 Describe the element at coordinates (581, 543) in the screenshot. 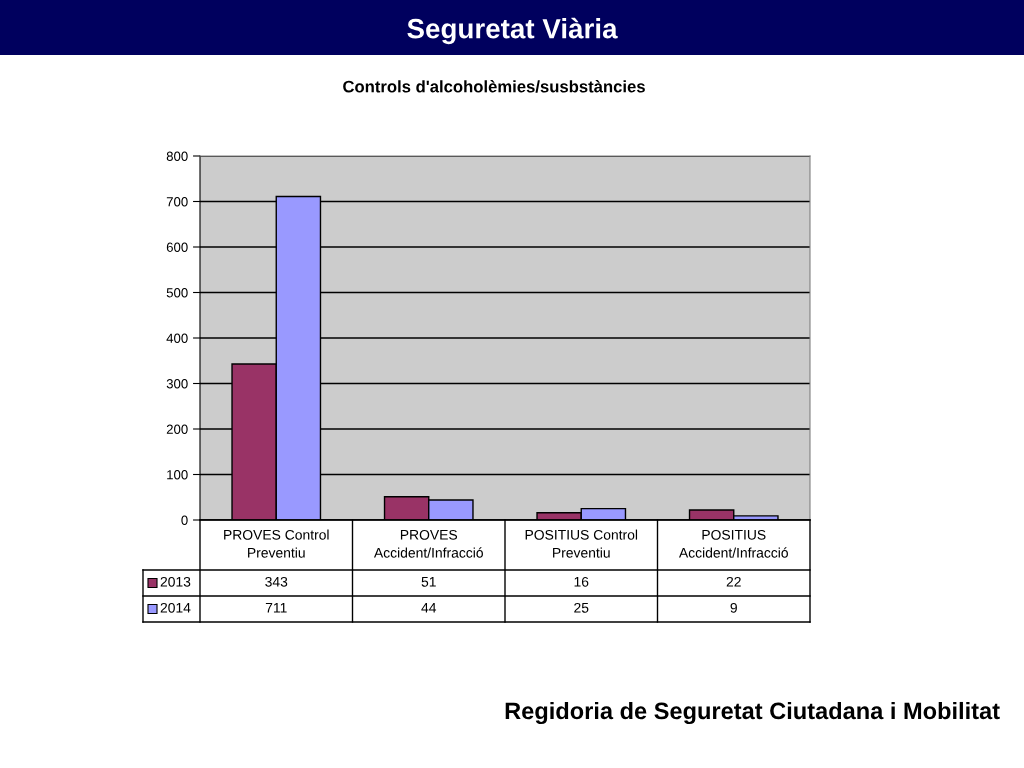

I see `x-tick-label: POSITIUS Control Preventiu` at that location.